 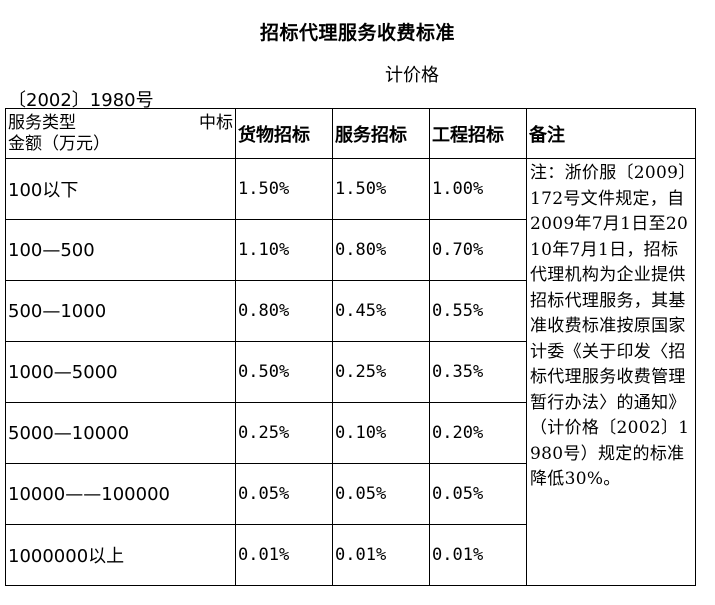 I want to click on engineering-rate-cell: 0.35%, so click(x=478, y=372).